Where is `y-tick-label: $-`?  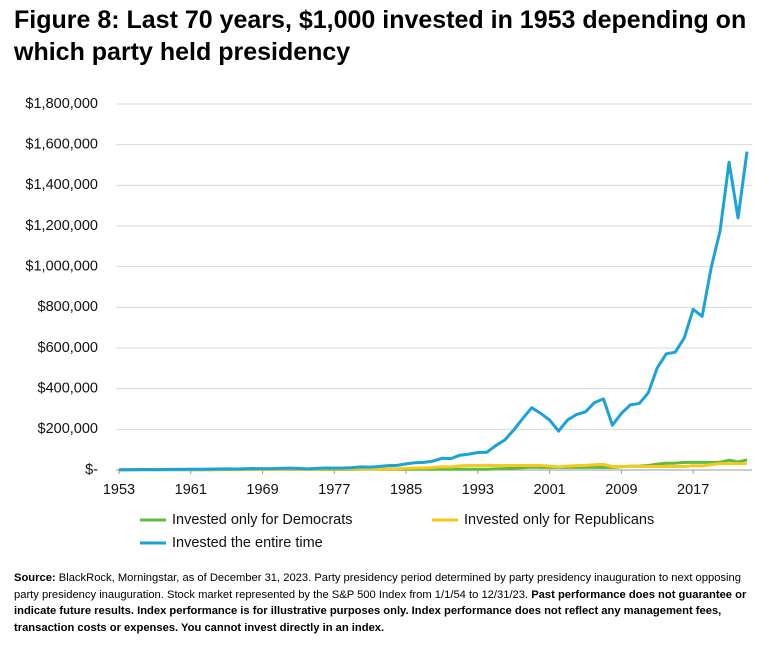
y-tick-label: $- is located at coordinates (91, 470).